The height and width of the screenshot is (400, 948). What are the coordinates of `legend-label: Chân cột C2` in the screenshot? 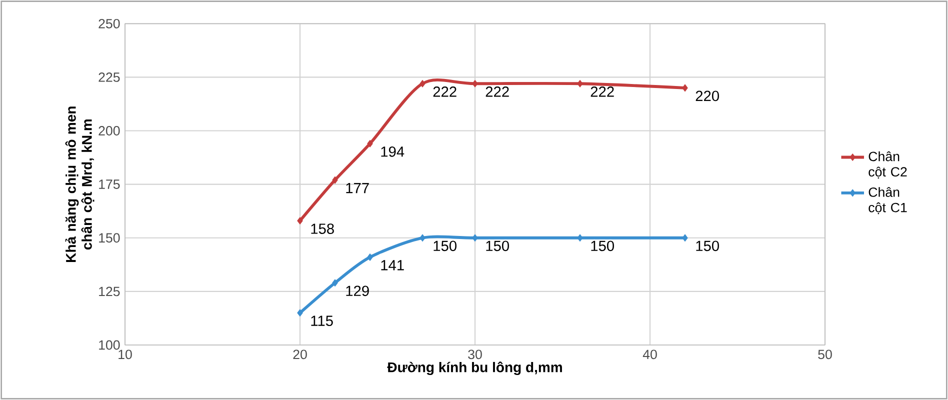 It's located at (887, 164).